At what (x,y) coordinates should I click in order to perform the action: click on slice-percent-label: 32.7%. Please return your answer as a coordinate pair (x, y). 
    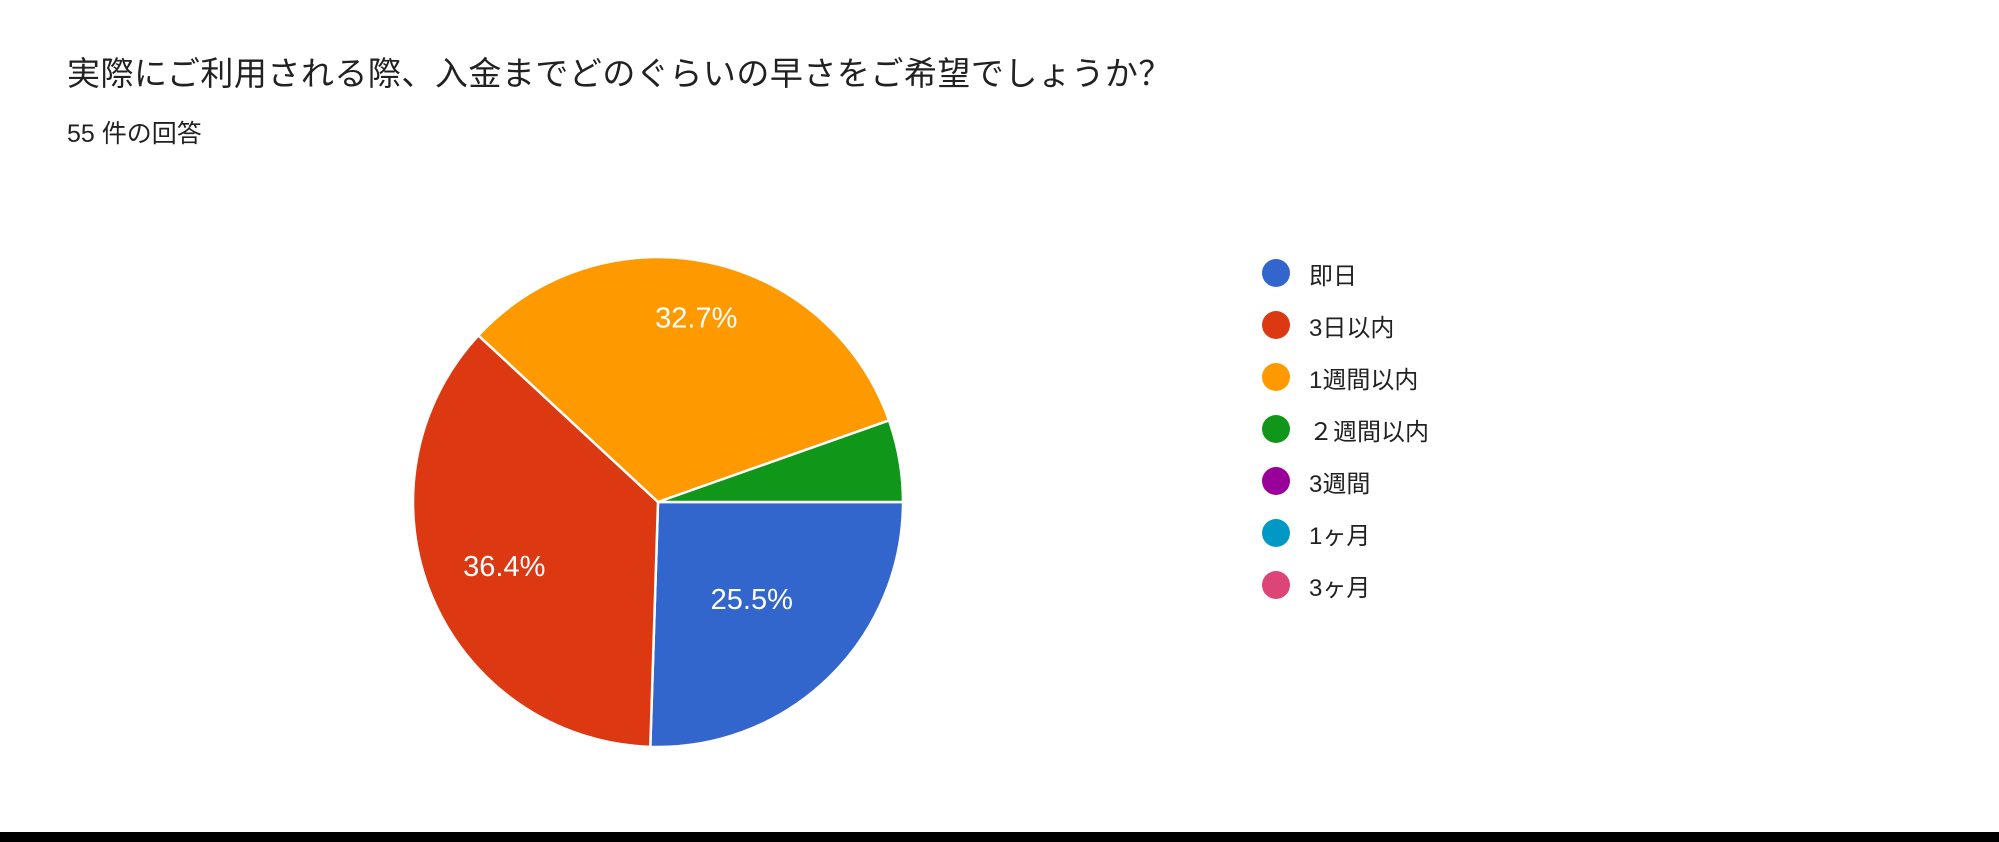
    Looking at the image, I should click on (696, 318).